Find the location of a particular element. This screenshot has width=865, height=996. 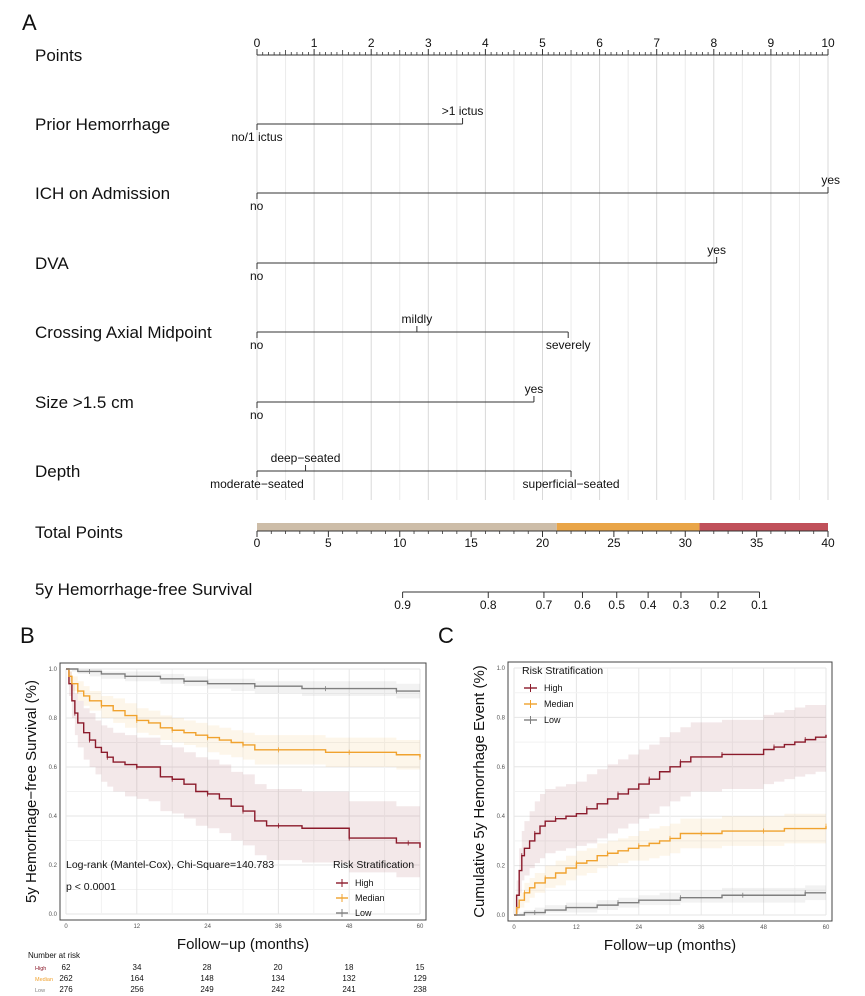

survival-tick-label: 0.6 is located at coordinates (582, 605).